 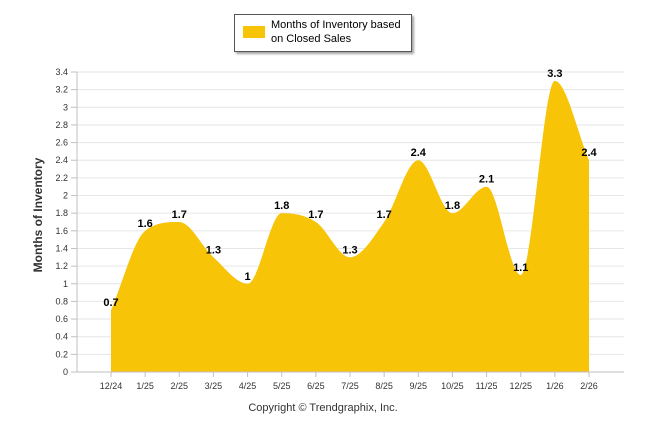 What do you see at coordinates (555, 386) in the screenshot?
I see `x-tick-label: 1/26` at bounding box center [555, 386].